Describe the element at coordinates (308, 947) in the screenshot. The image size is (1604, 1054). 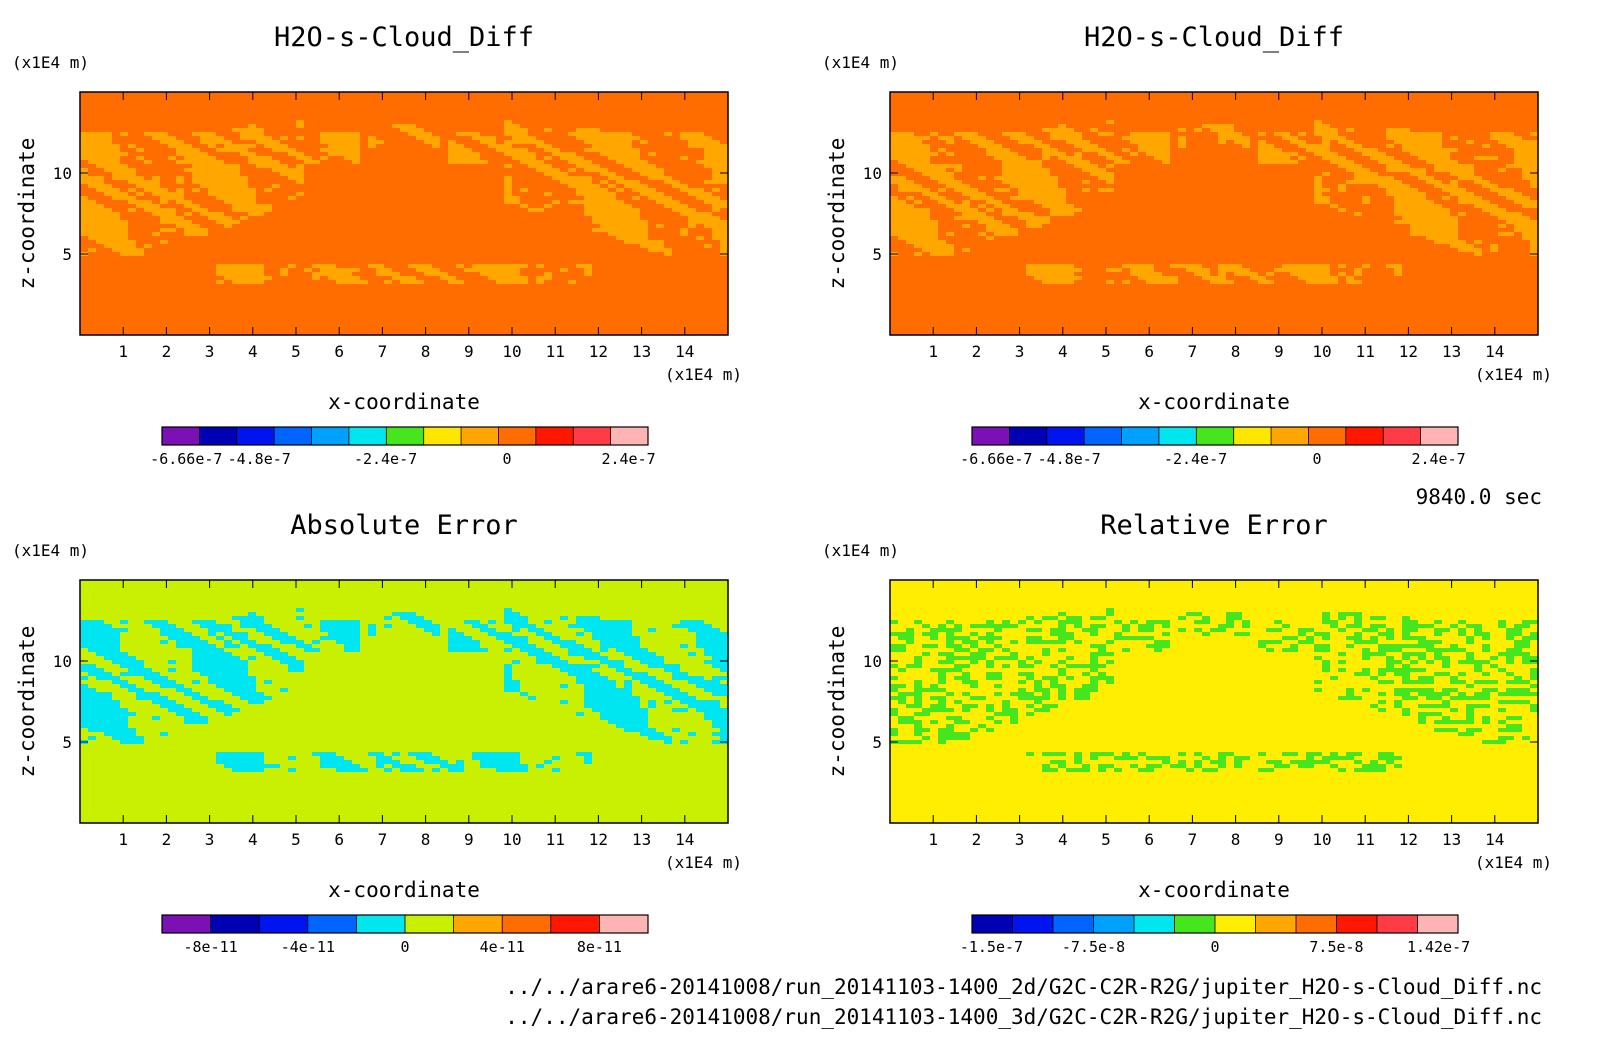
I see `colorbar-label: -4e-11` at that location.